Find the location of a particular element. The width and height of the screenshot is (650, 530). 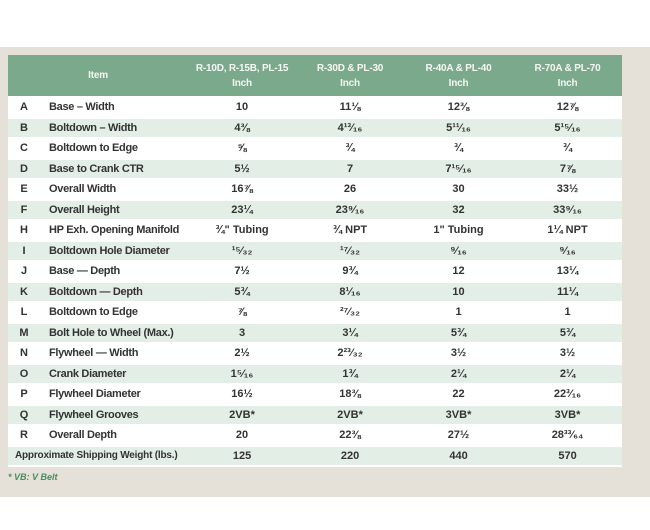

table-row: Q Flywheel Grooves 2VB* 2VB* 3VB* 3VB* is located at coordinates (315, 415).